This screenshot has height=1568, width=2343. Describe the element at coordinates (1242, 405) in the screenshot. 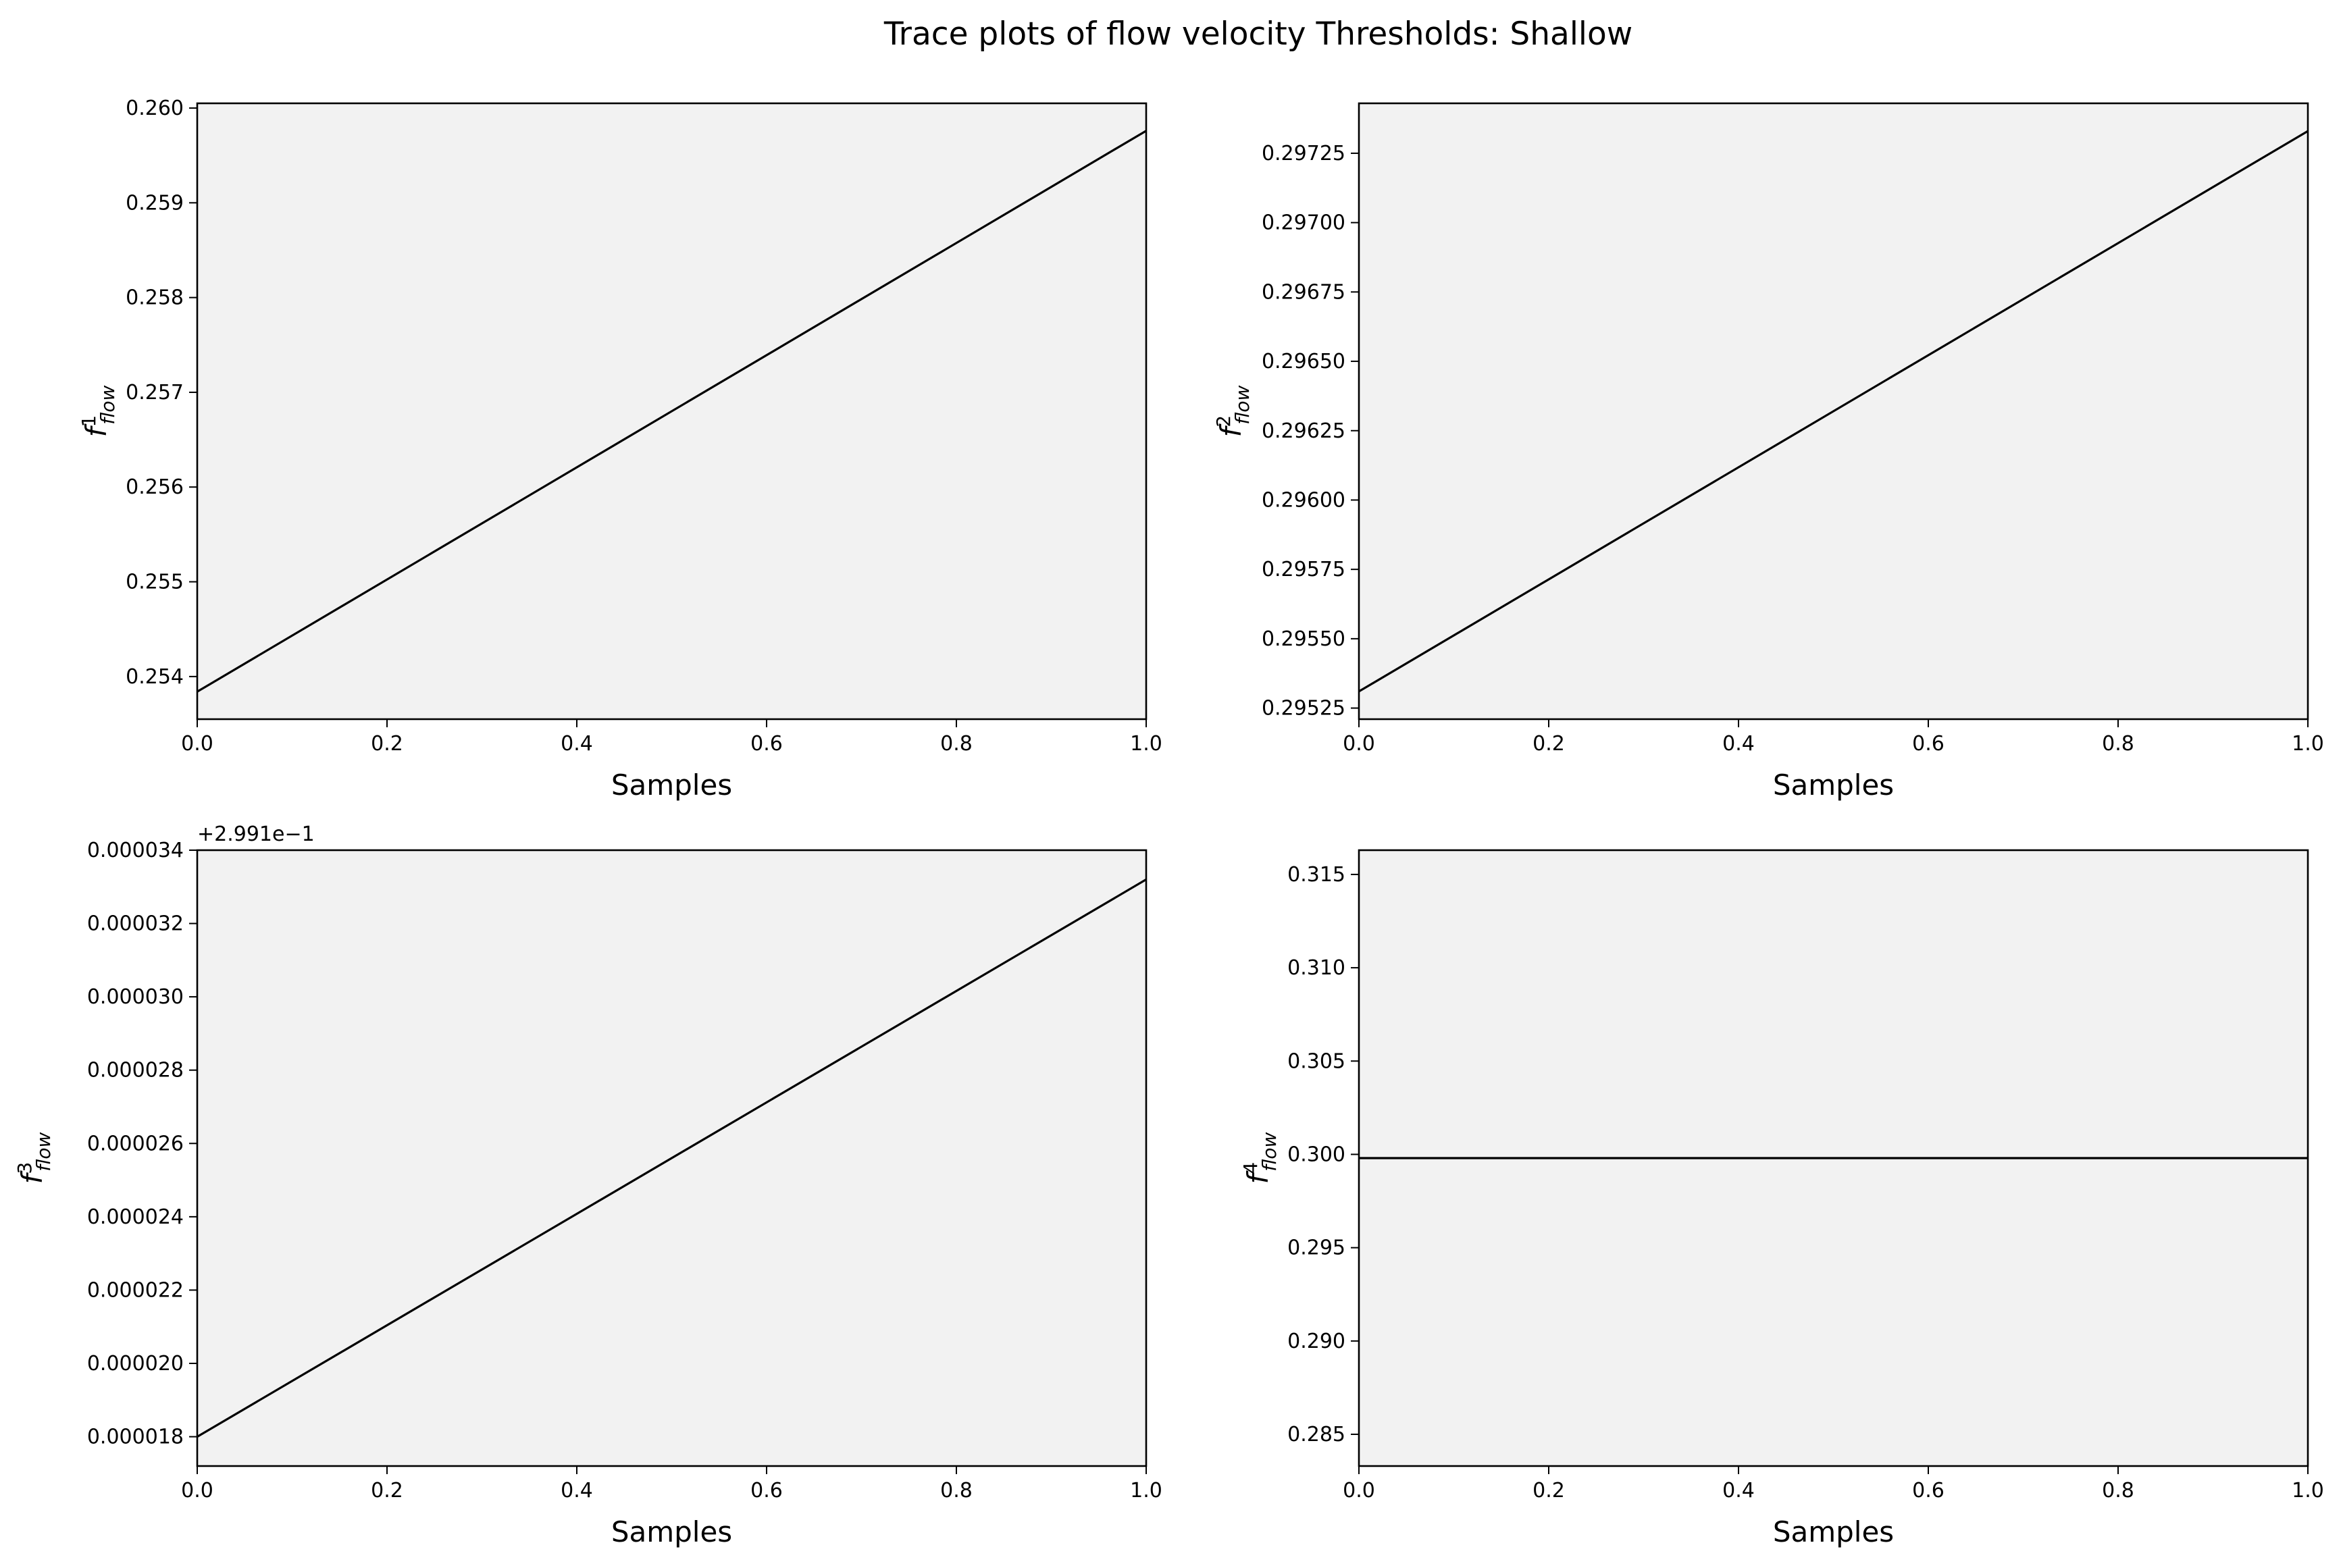

I see `y-axis-label-sub-2: flow` at that location.